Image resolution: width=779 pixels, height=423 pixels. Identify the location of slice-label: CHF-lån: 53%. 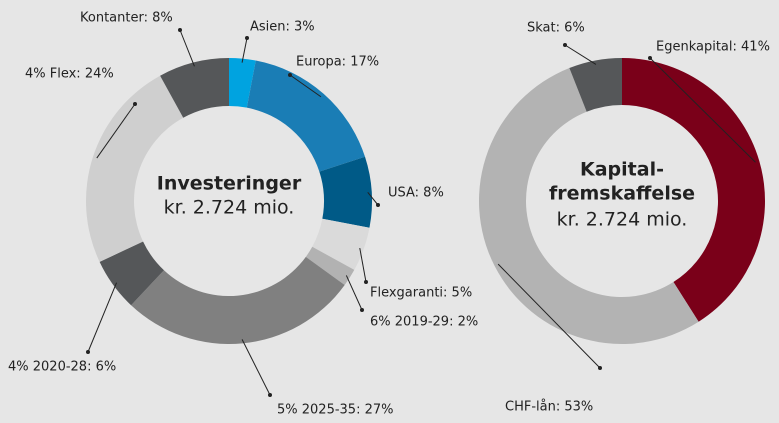
(549, 407).